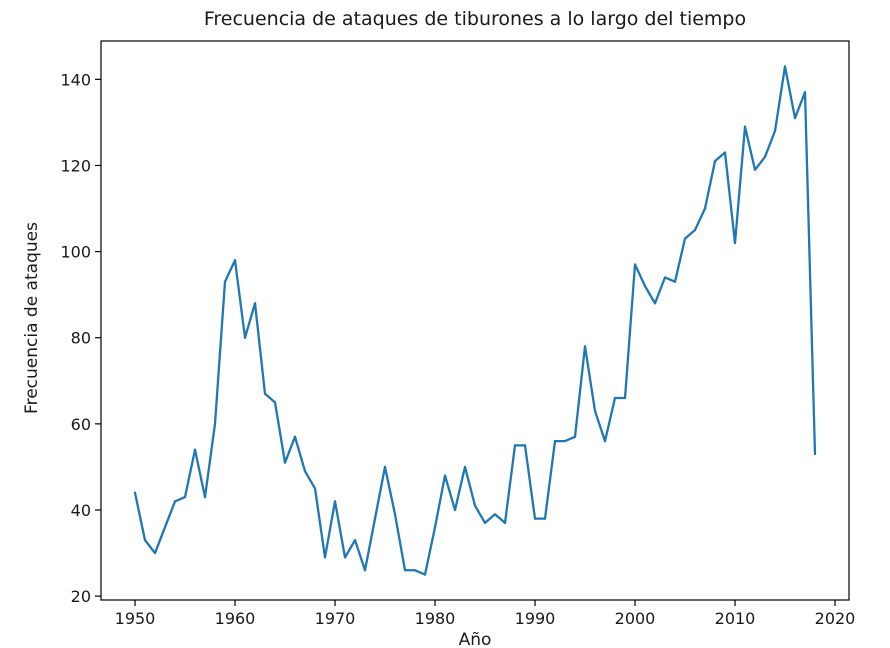  What do you see at coordinates (75, 165) in the screenshot?
I see `y-tick-label: 120` at bounding box center [75, 165].